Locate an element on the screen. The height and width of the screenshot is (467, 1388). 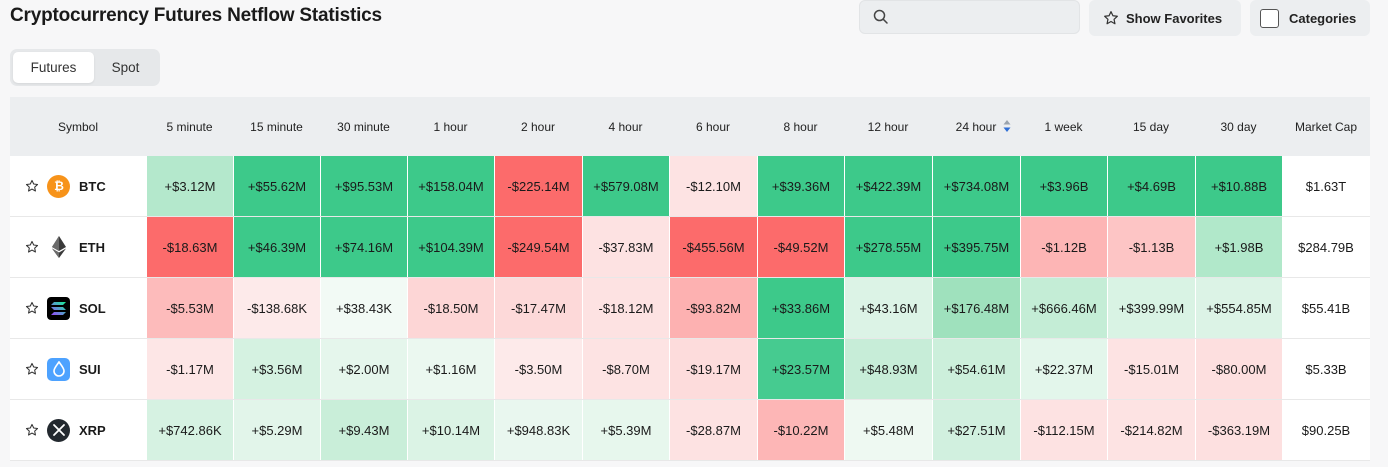
column-header-label: 15 minute is located at coordinates (276, 126).